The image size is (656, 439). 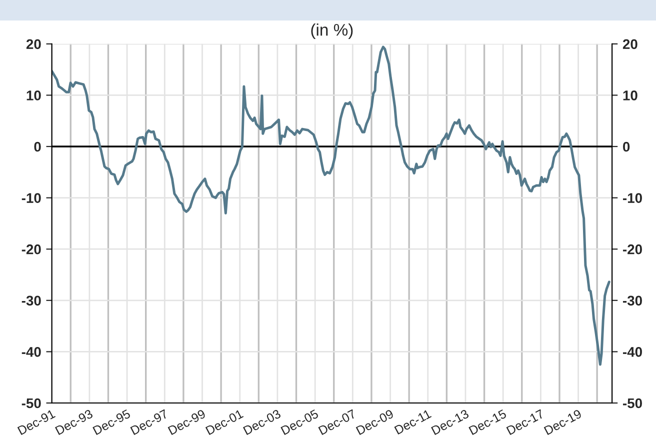 I want to click on y-tick-label: 0, so click(x=37, y=147).